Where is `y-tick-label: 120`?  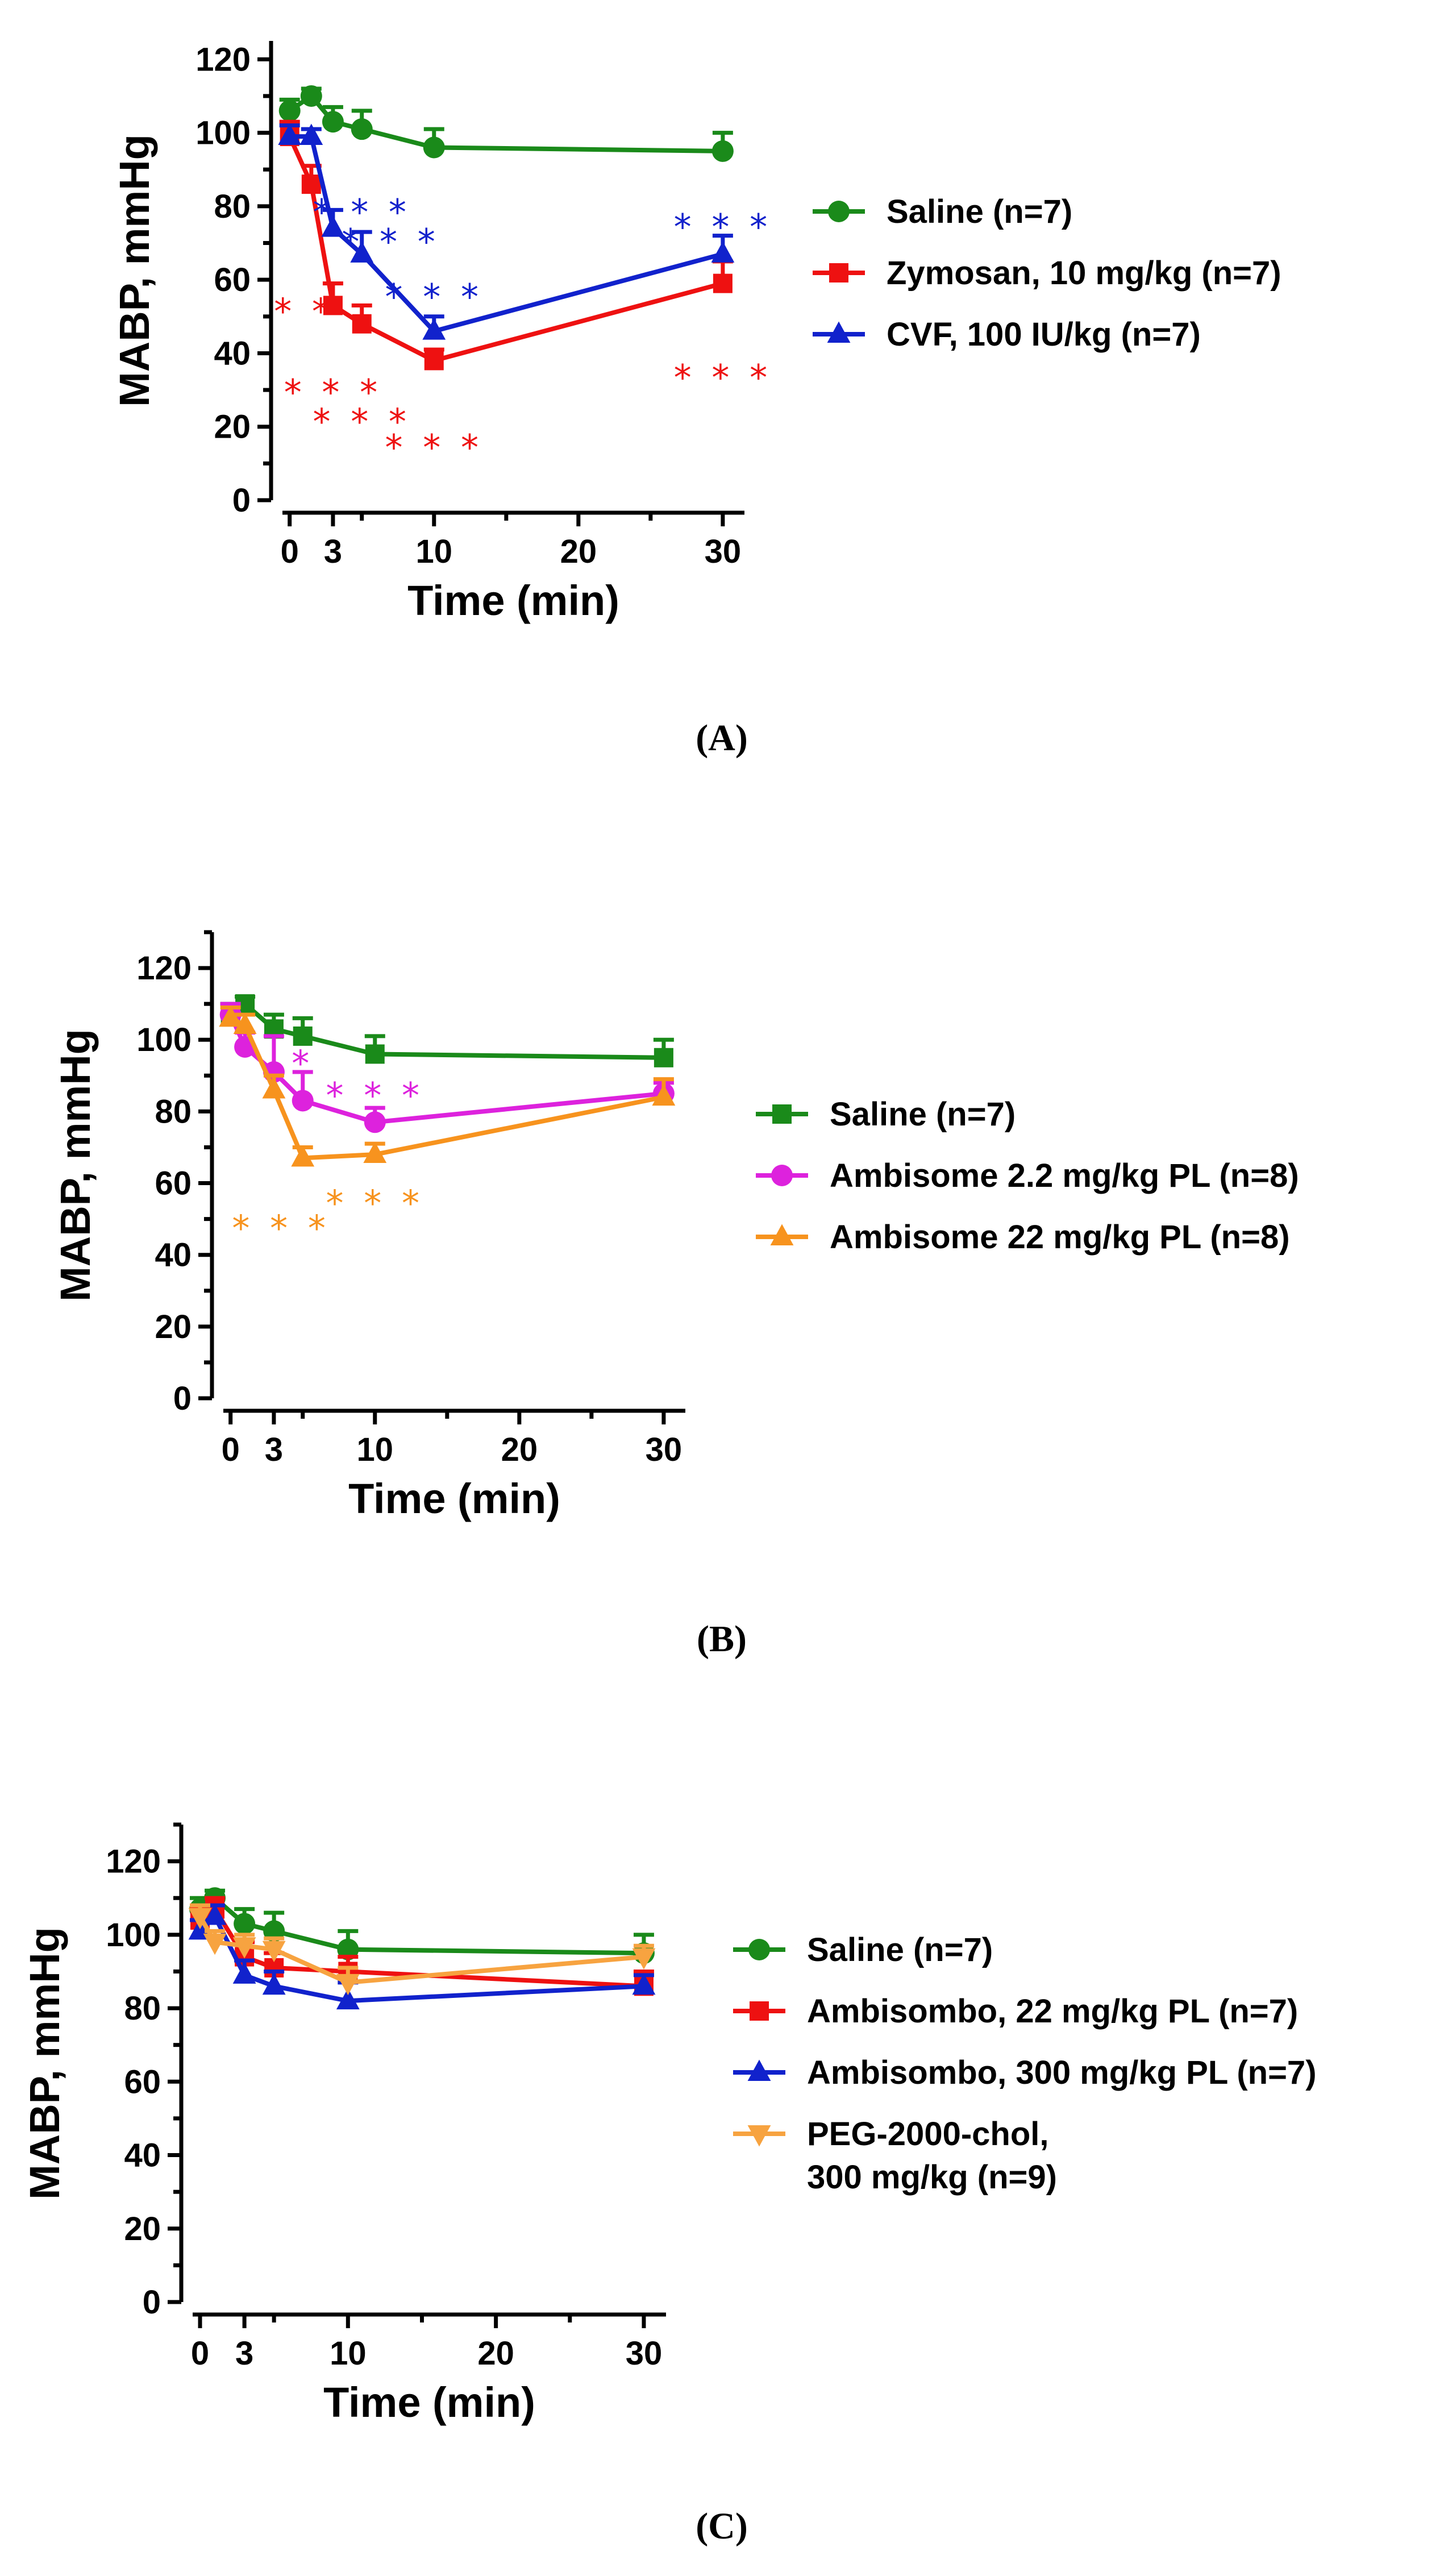 y-tick-label: 120 is located at coordinates (223, 60).